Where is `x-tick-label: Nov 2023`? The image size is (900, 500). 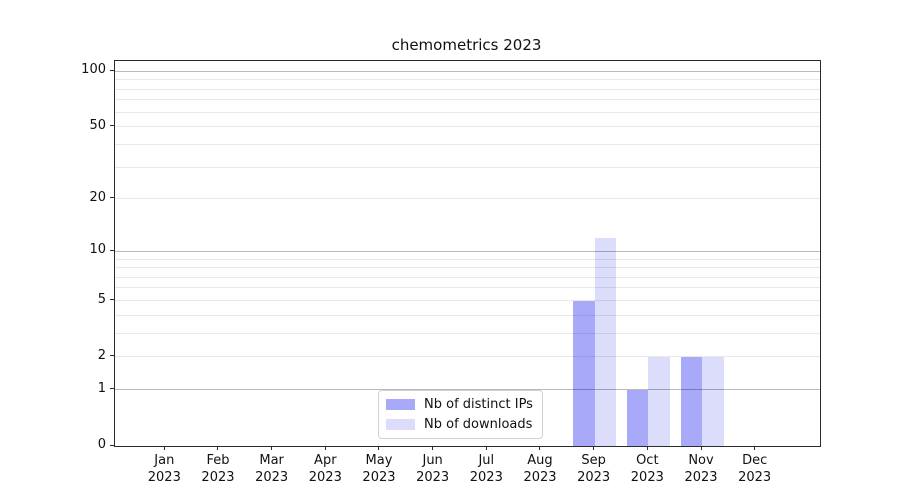 x-tick-label: Nov 2023 is located at coordinates (701, 469).